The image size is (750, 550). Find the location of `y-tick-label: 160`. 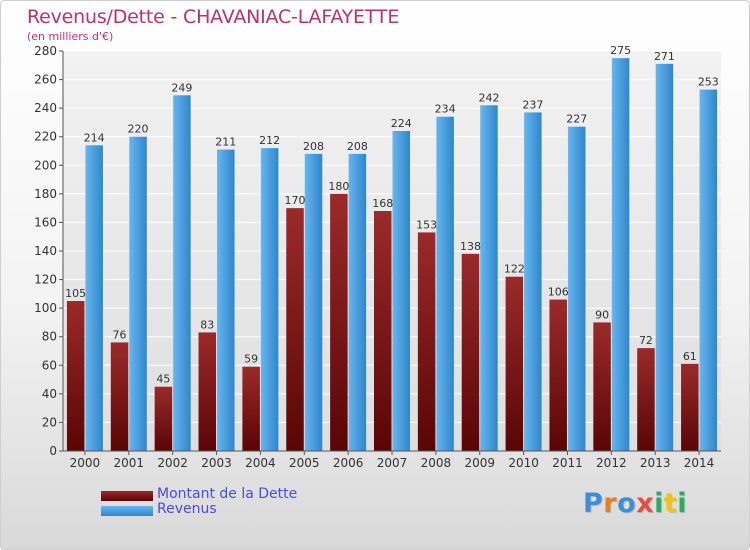

y-tick-label: 160 is located at coordinates (45, 222).